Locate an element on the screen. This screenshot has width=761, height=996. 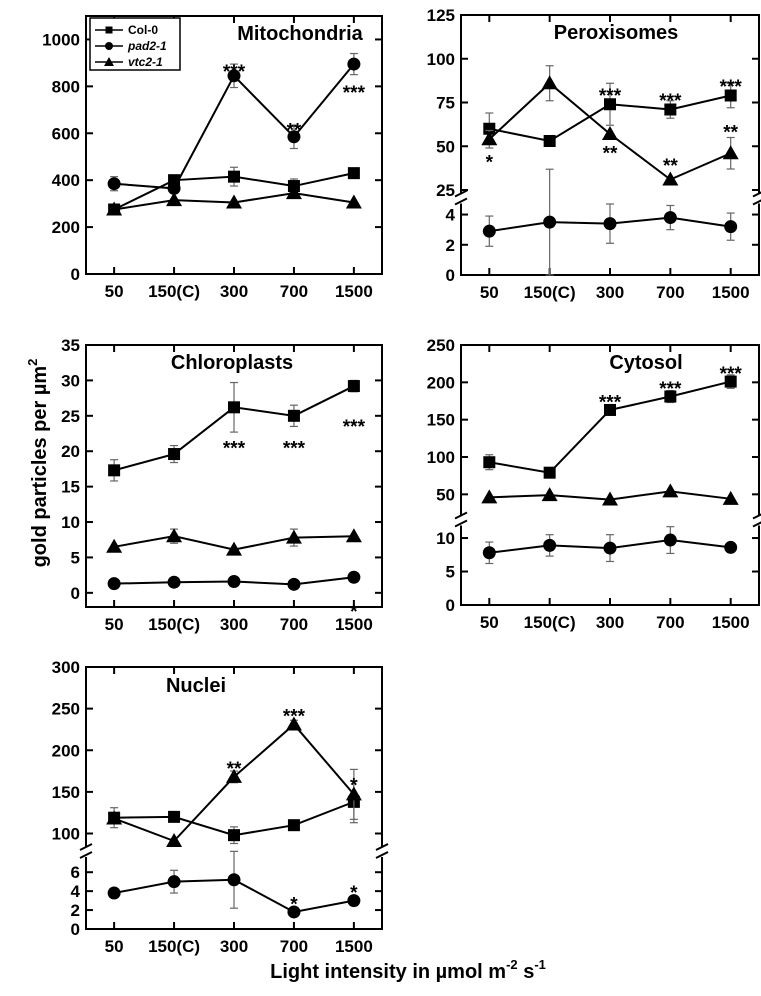
x-tick-label: 150(C) is located at coordinates (174, 946).